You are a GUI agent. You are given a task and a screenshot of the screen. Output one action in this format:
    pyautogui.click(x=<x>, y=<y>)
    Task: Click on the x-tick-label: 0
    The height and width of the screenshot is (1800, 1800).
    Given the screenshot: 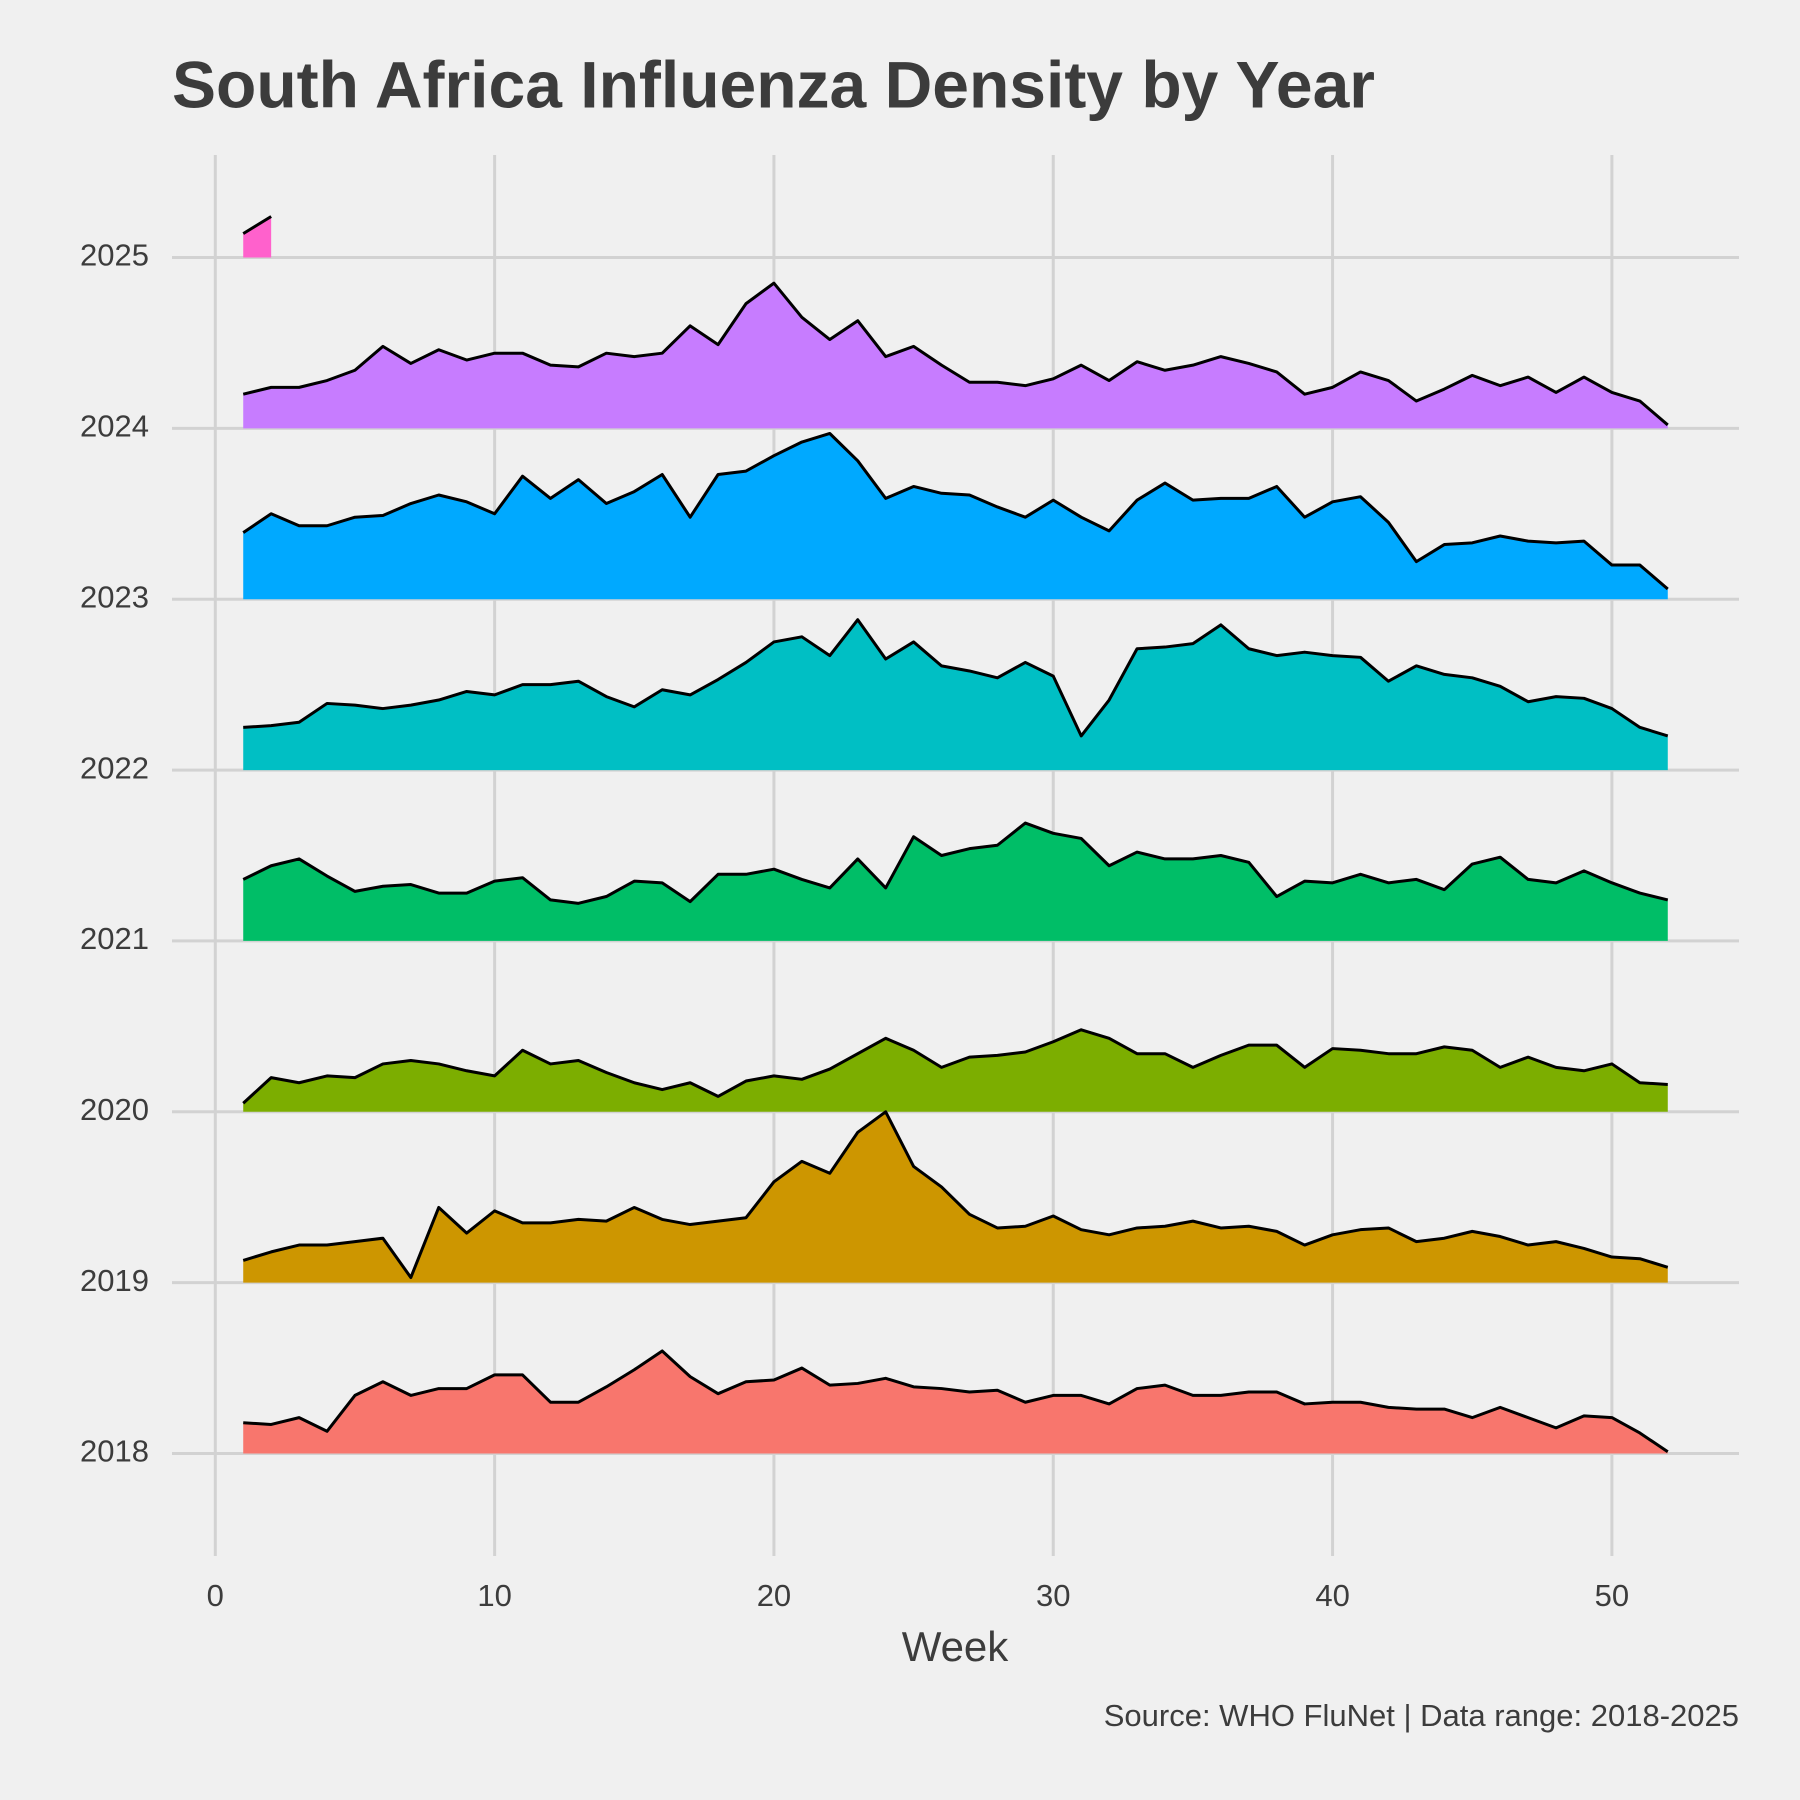 What is the action you would take?
    pyautogui.click(x=215, y=1595)
    